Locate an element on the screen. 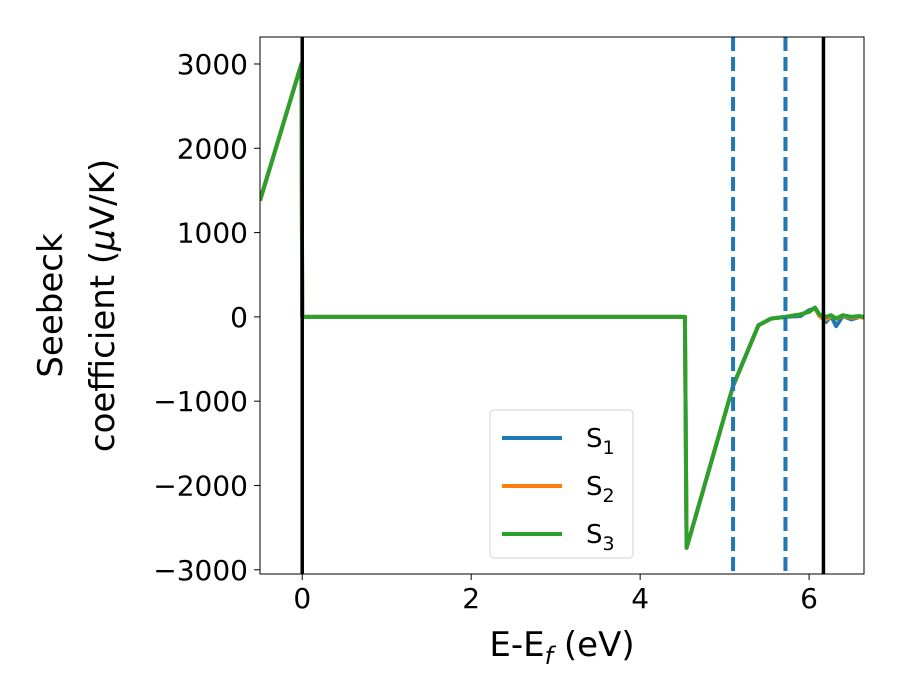 The width and height of the screenshot is (900, 700). y-tick-label: −1000 is located at coordinates (200, 401).